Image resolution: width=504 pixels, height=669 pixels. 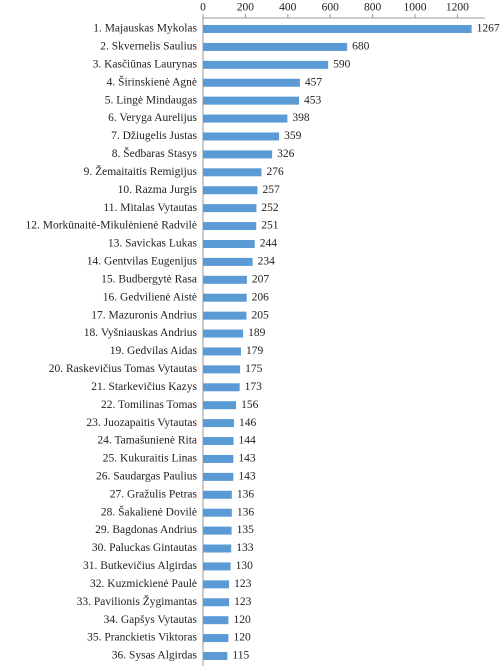 I want to click on x-tick-label: 600, so click(x=331, y=8).